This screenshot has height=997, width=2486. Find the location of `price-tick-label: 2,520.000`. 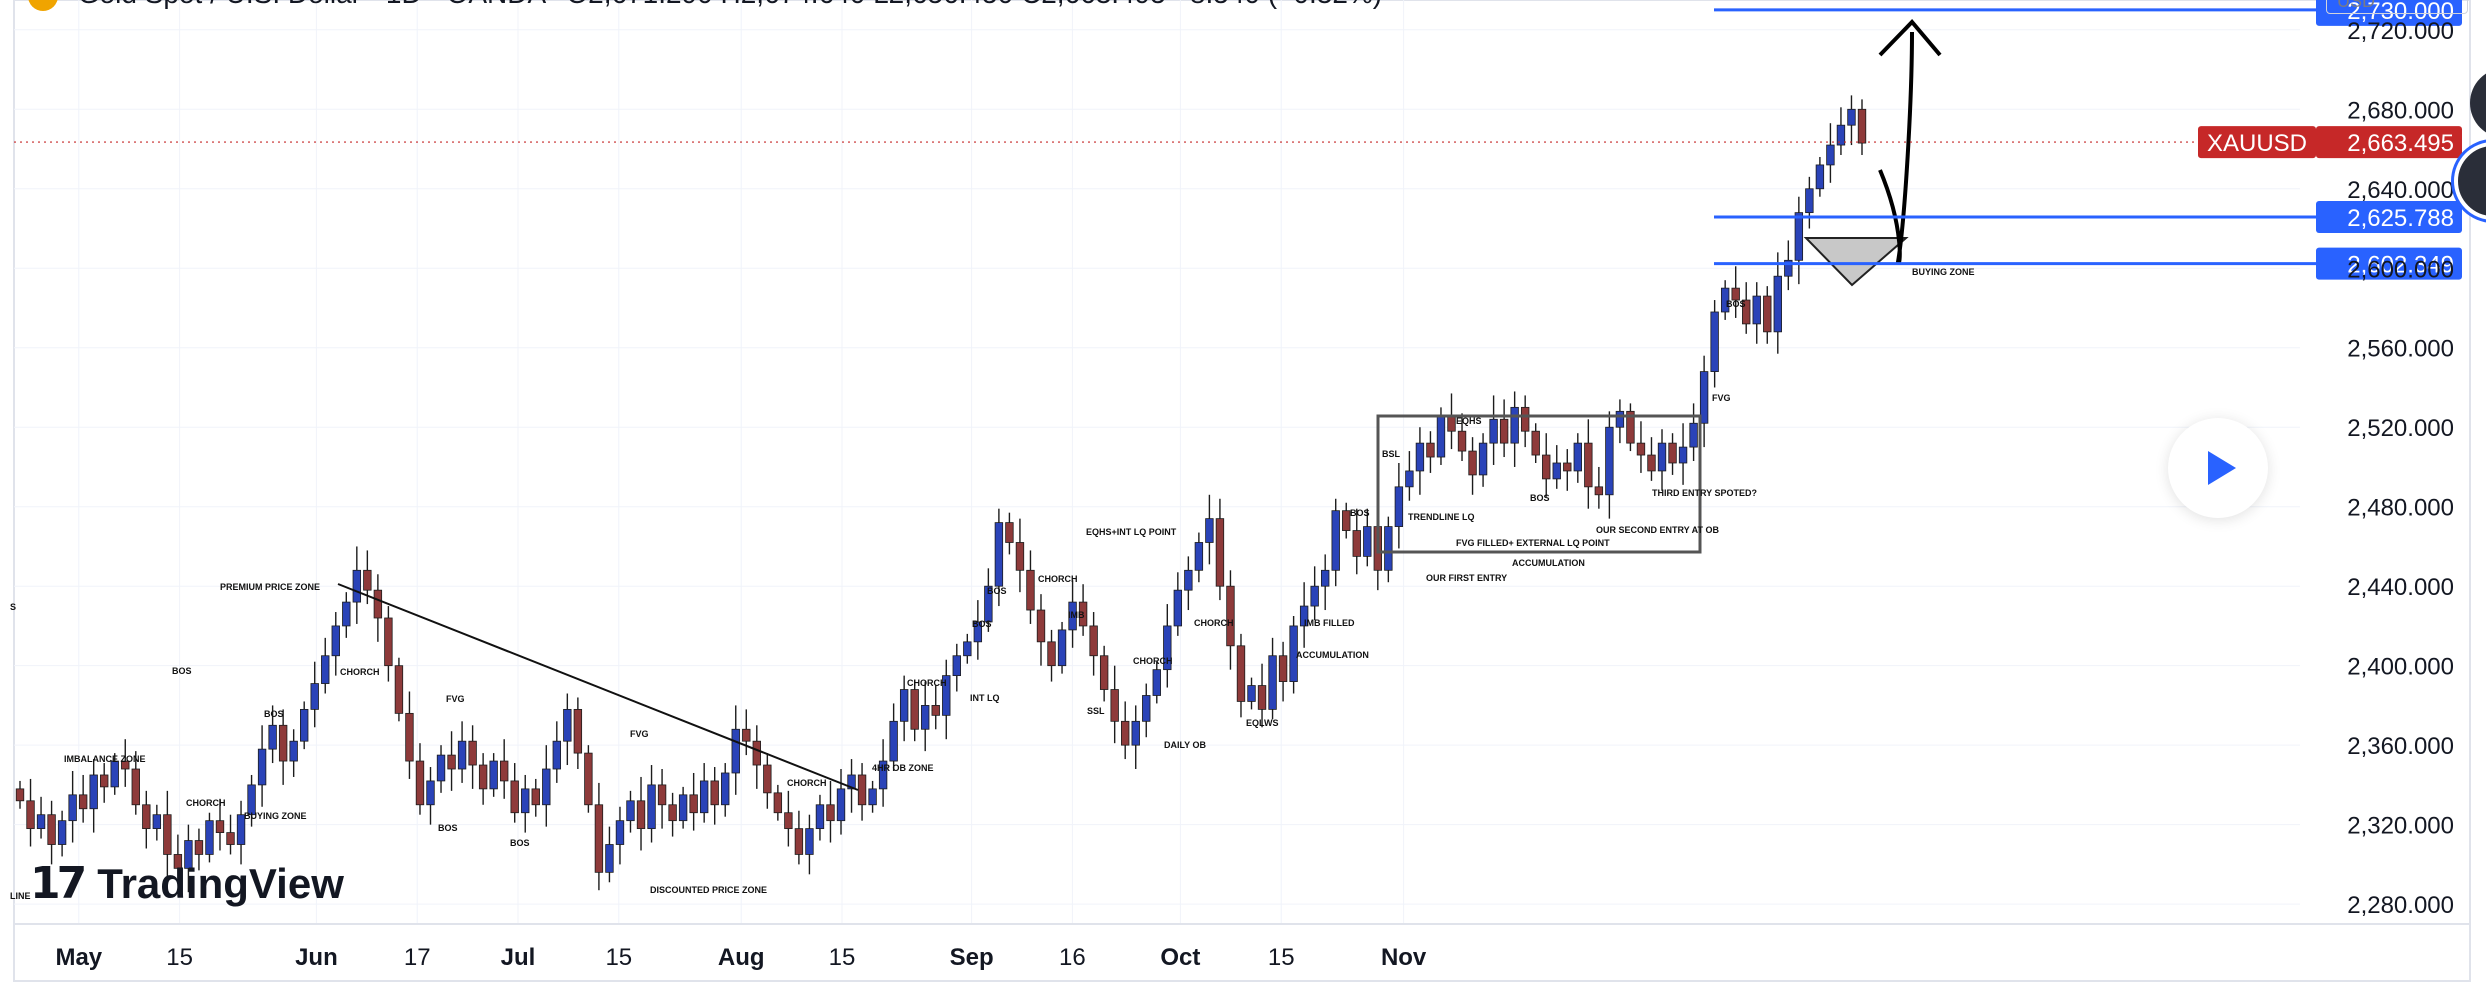

price-tick-label: 2,520.000 is located at coordinates (2400, 428).